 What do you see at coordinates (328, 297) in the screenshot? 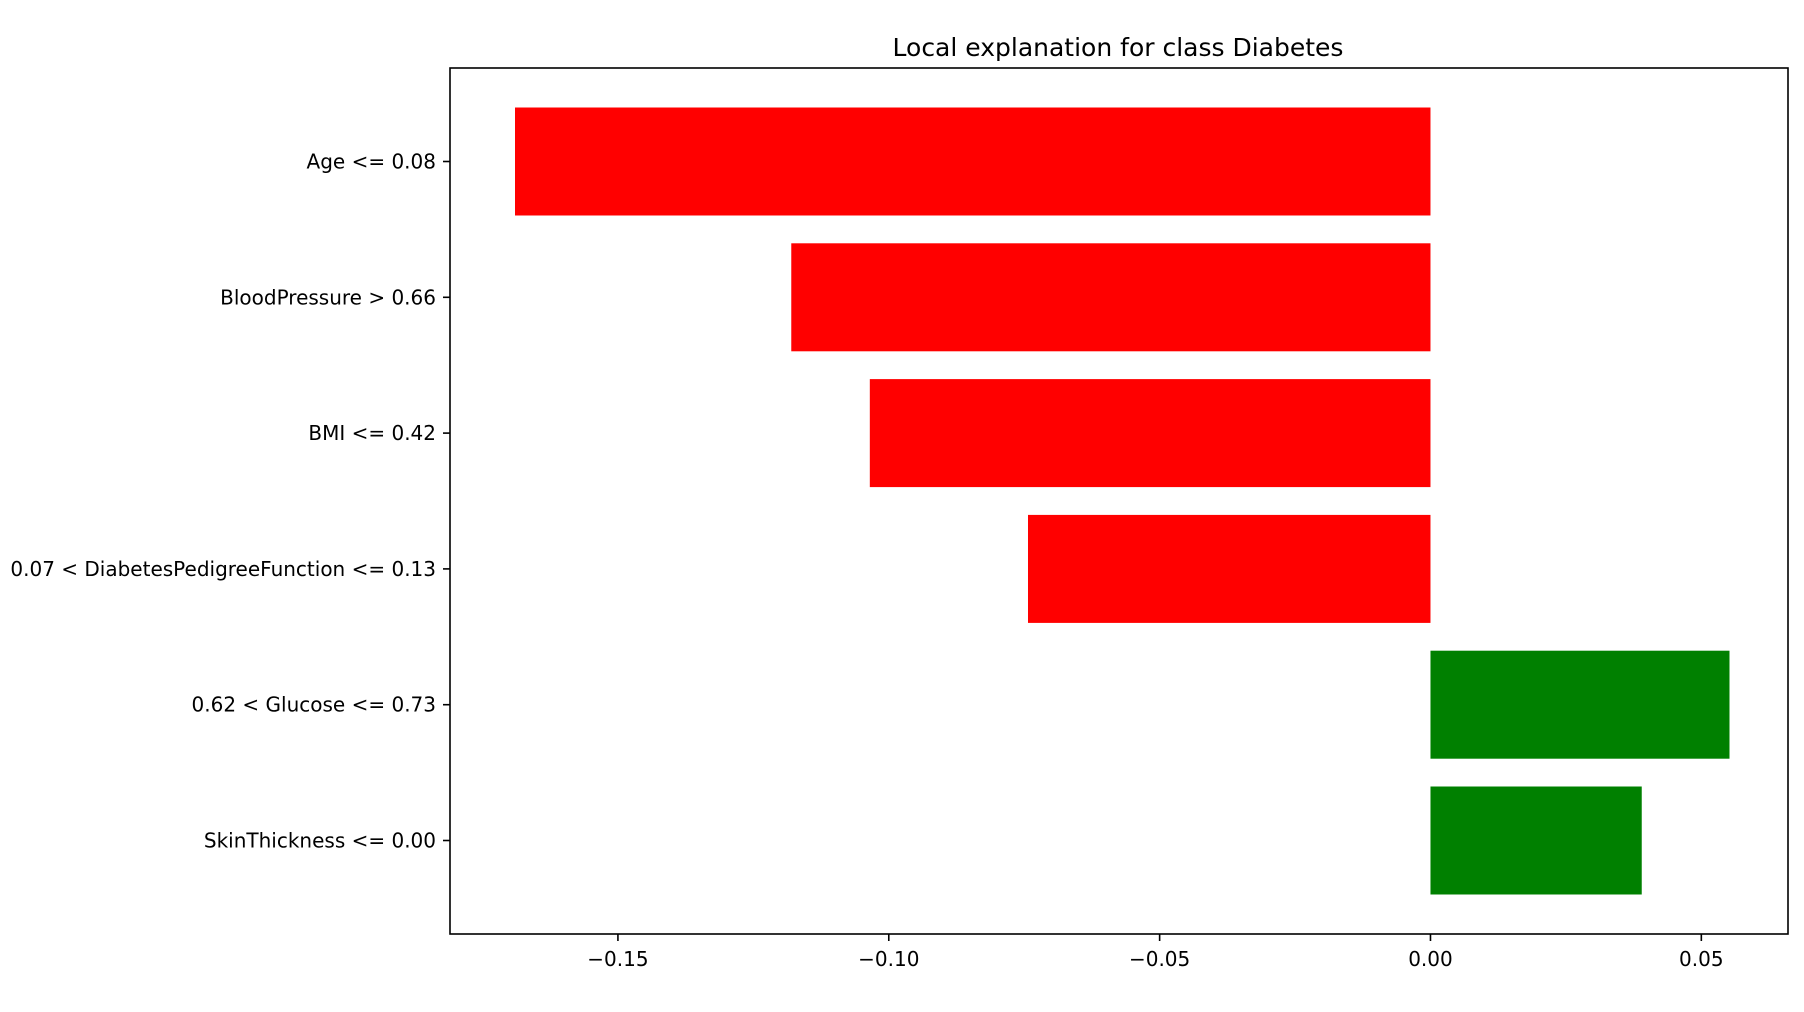
I see `y-tick-label: BloodPressure > 0.66` at bounding box center [328, 297].